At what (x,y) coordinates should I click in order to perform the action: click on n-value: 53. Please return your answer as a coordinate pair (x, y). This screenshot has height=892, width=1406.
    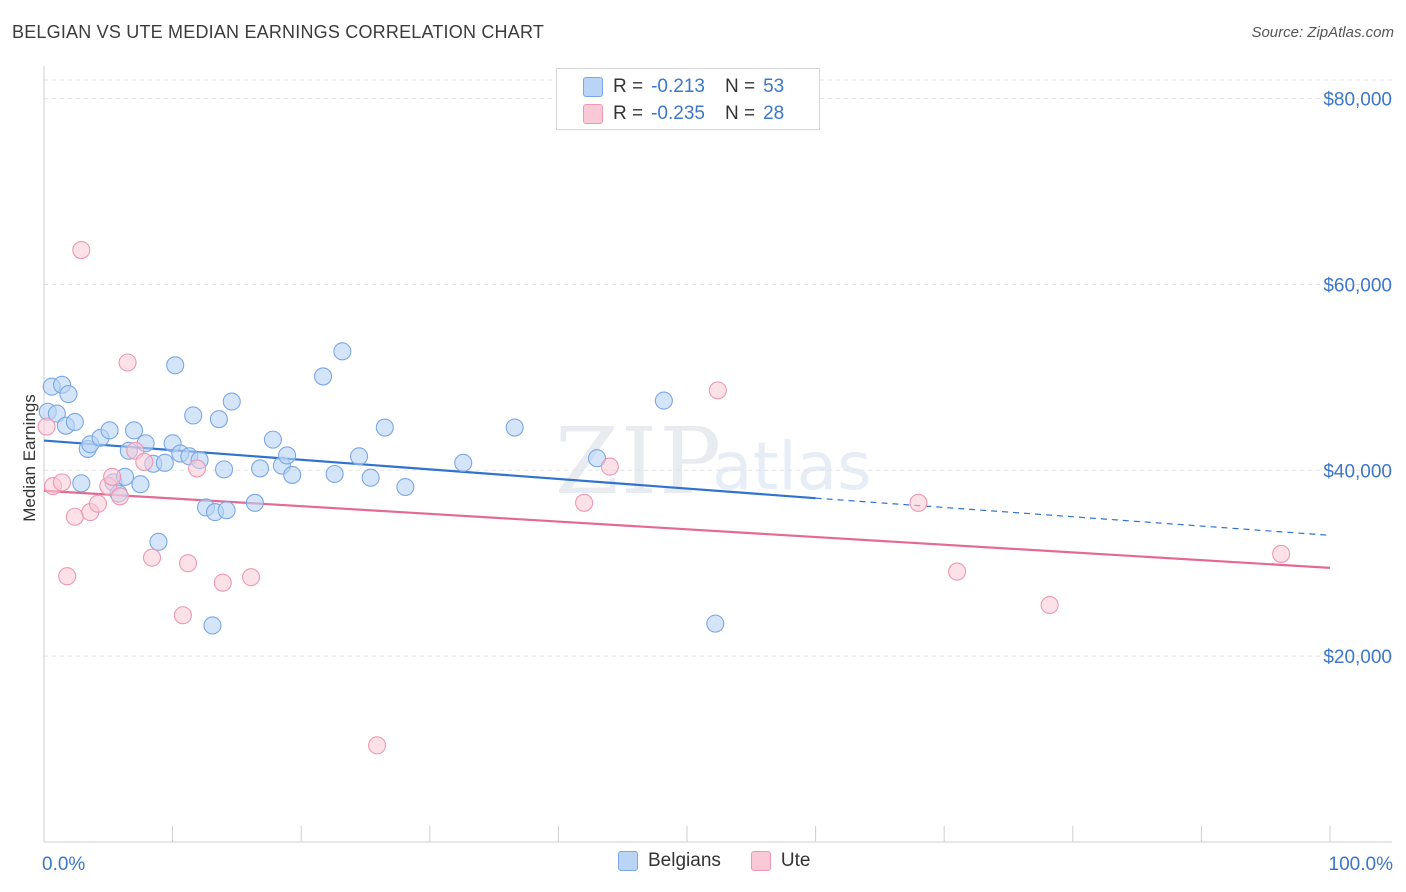
    Looking at the image, I should click on (774, 86).